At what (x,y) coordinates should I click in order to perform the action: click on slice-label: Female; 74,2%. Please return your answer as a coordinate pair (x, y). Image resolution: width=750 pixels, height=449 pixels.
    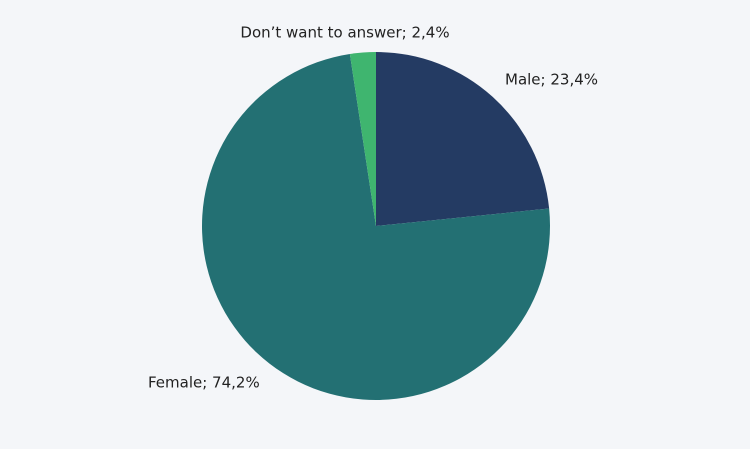
    Looking at the image, I should click on (204, 383).